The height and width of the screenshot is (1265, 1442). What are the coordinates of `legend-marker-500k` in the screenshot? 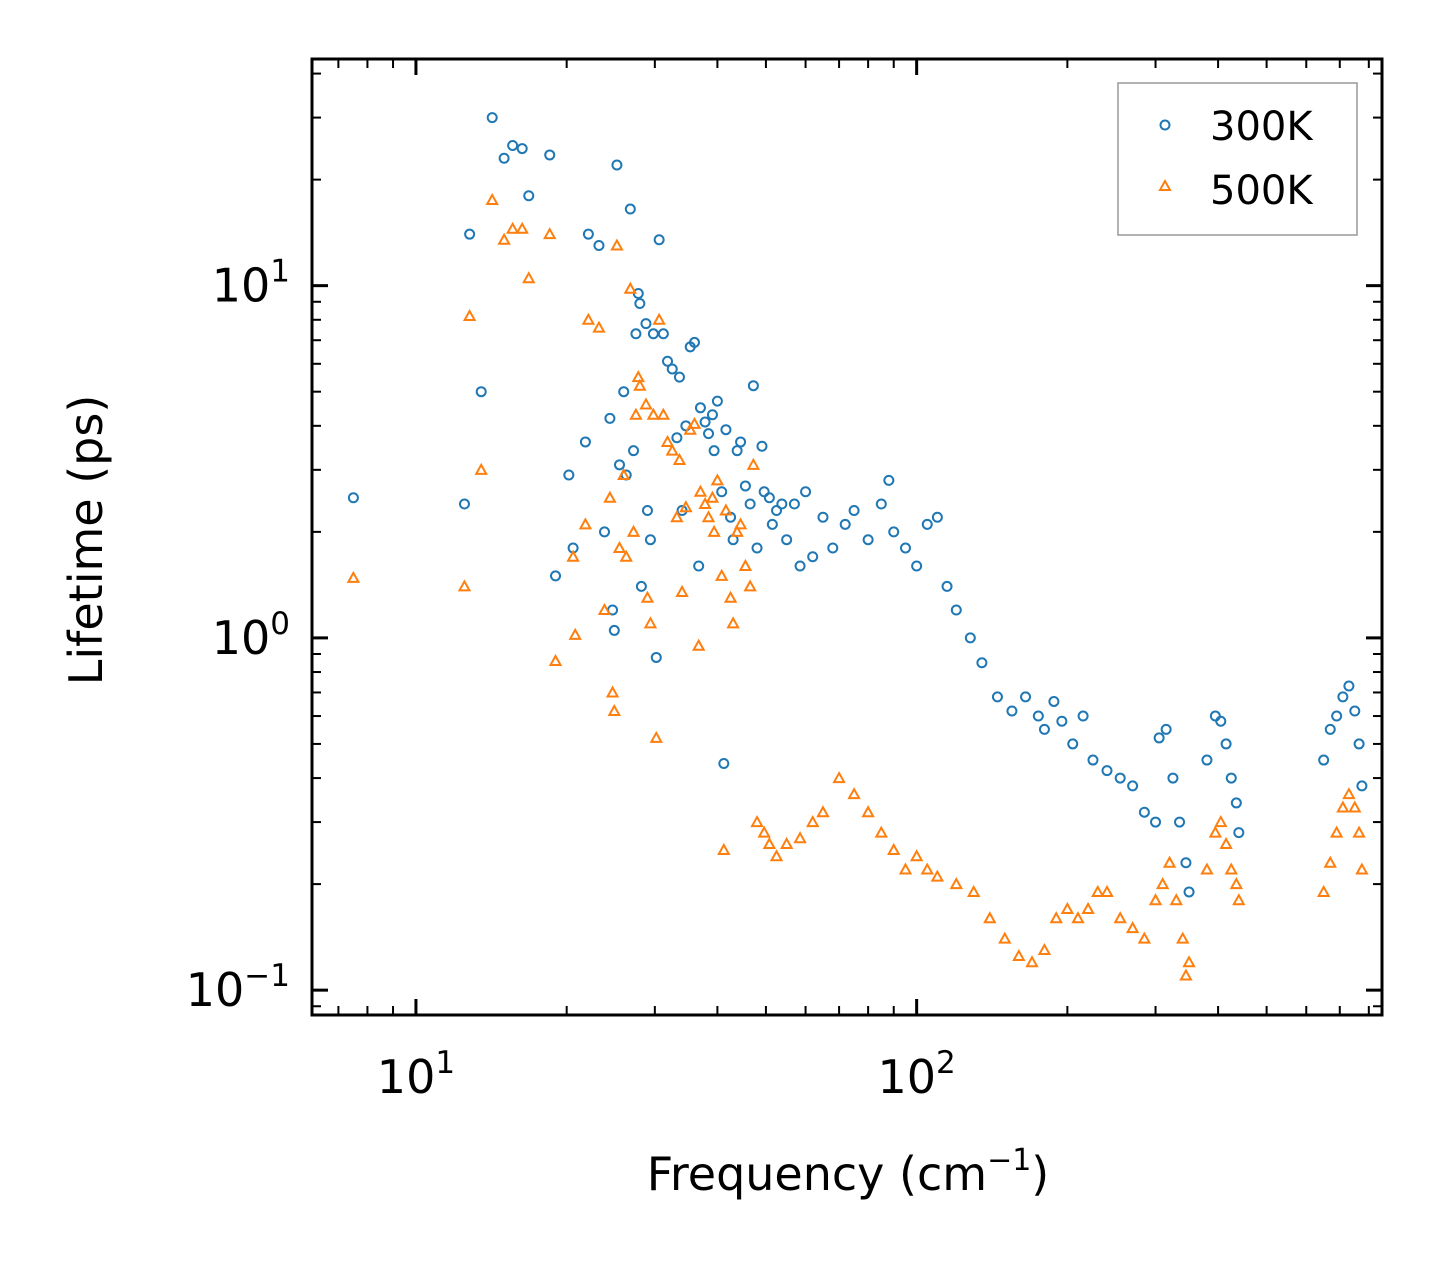 It's located at (1165, 184).